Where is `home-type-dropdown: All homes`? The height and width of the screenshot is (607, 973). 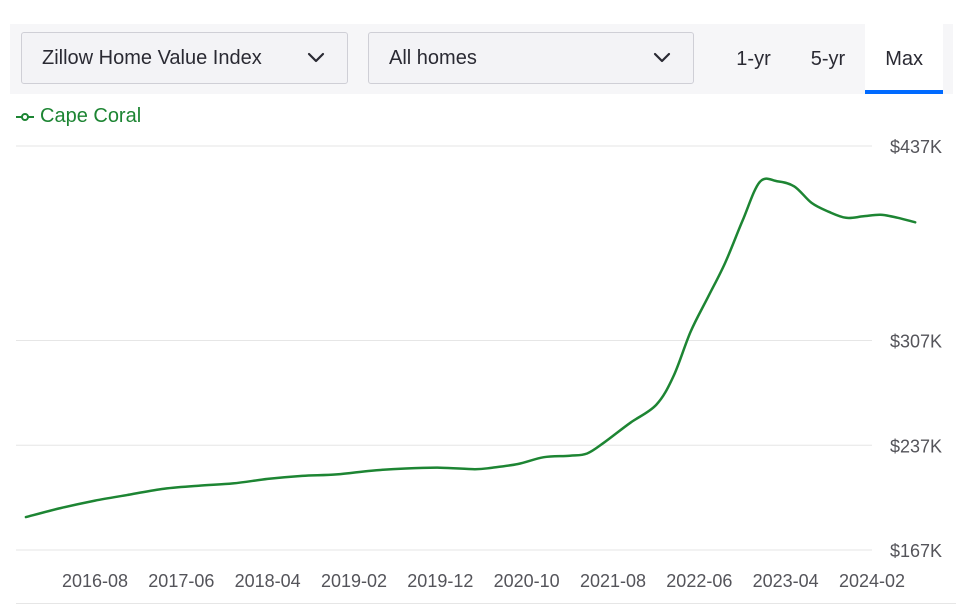 home-type-dropdown: All homes is located at coordinates (531, 58).